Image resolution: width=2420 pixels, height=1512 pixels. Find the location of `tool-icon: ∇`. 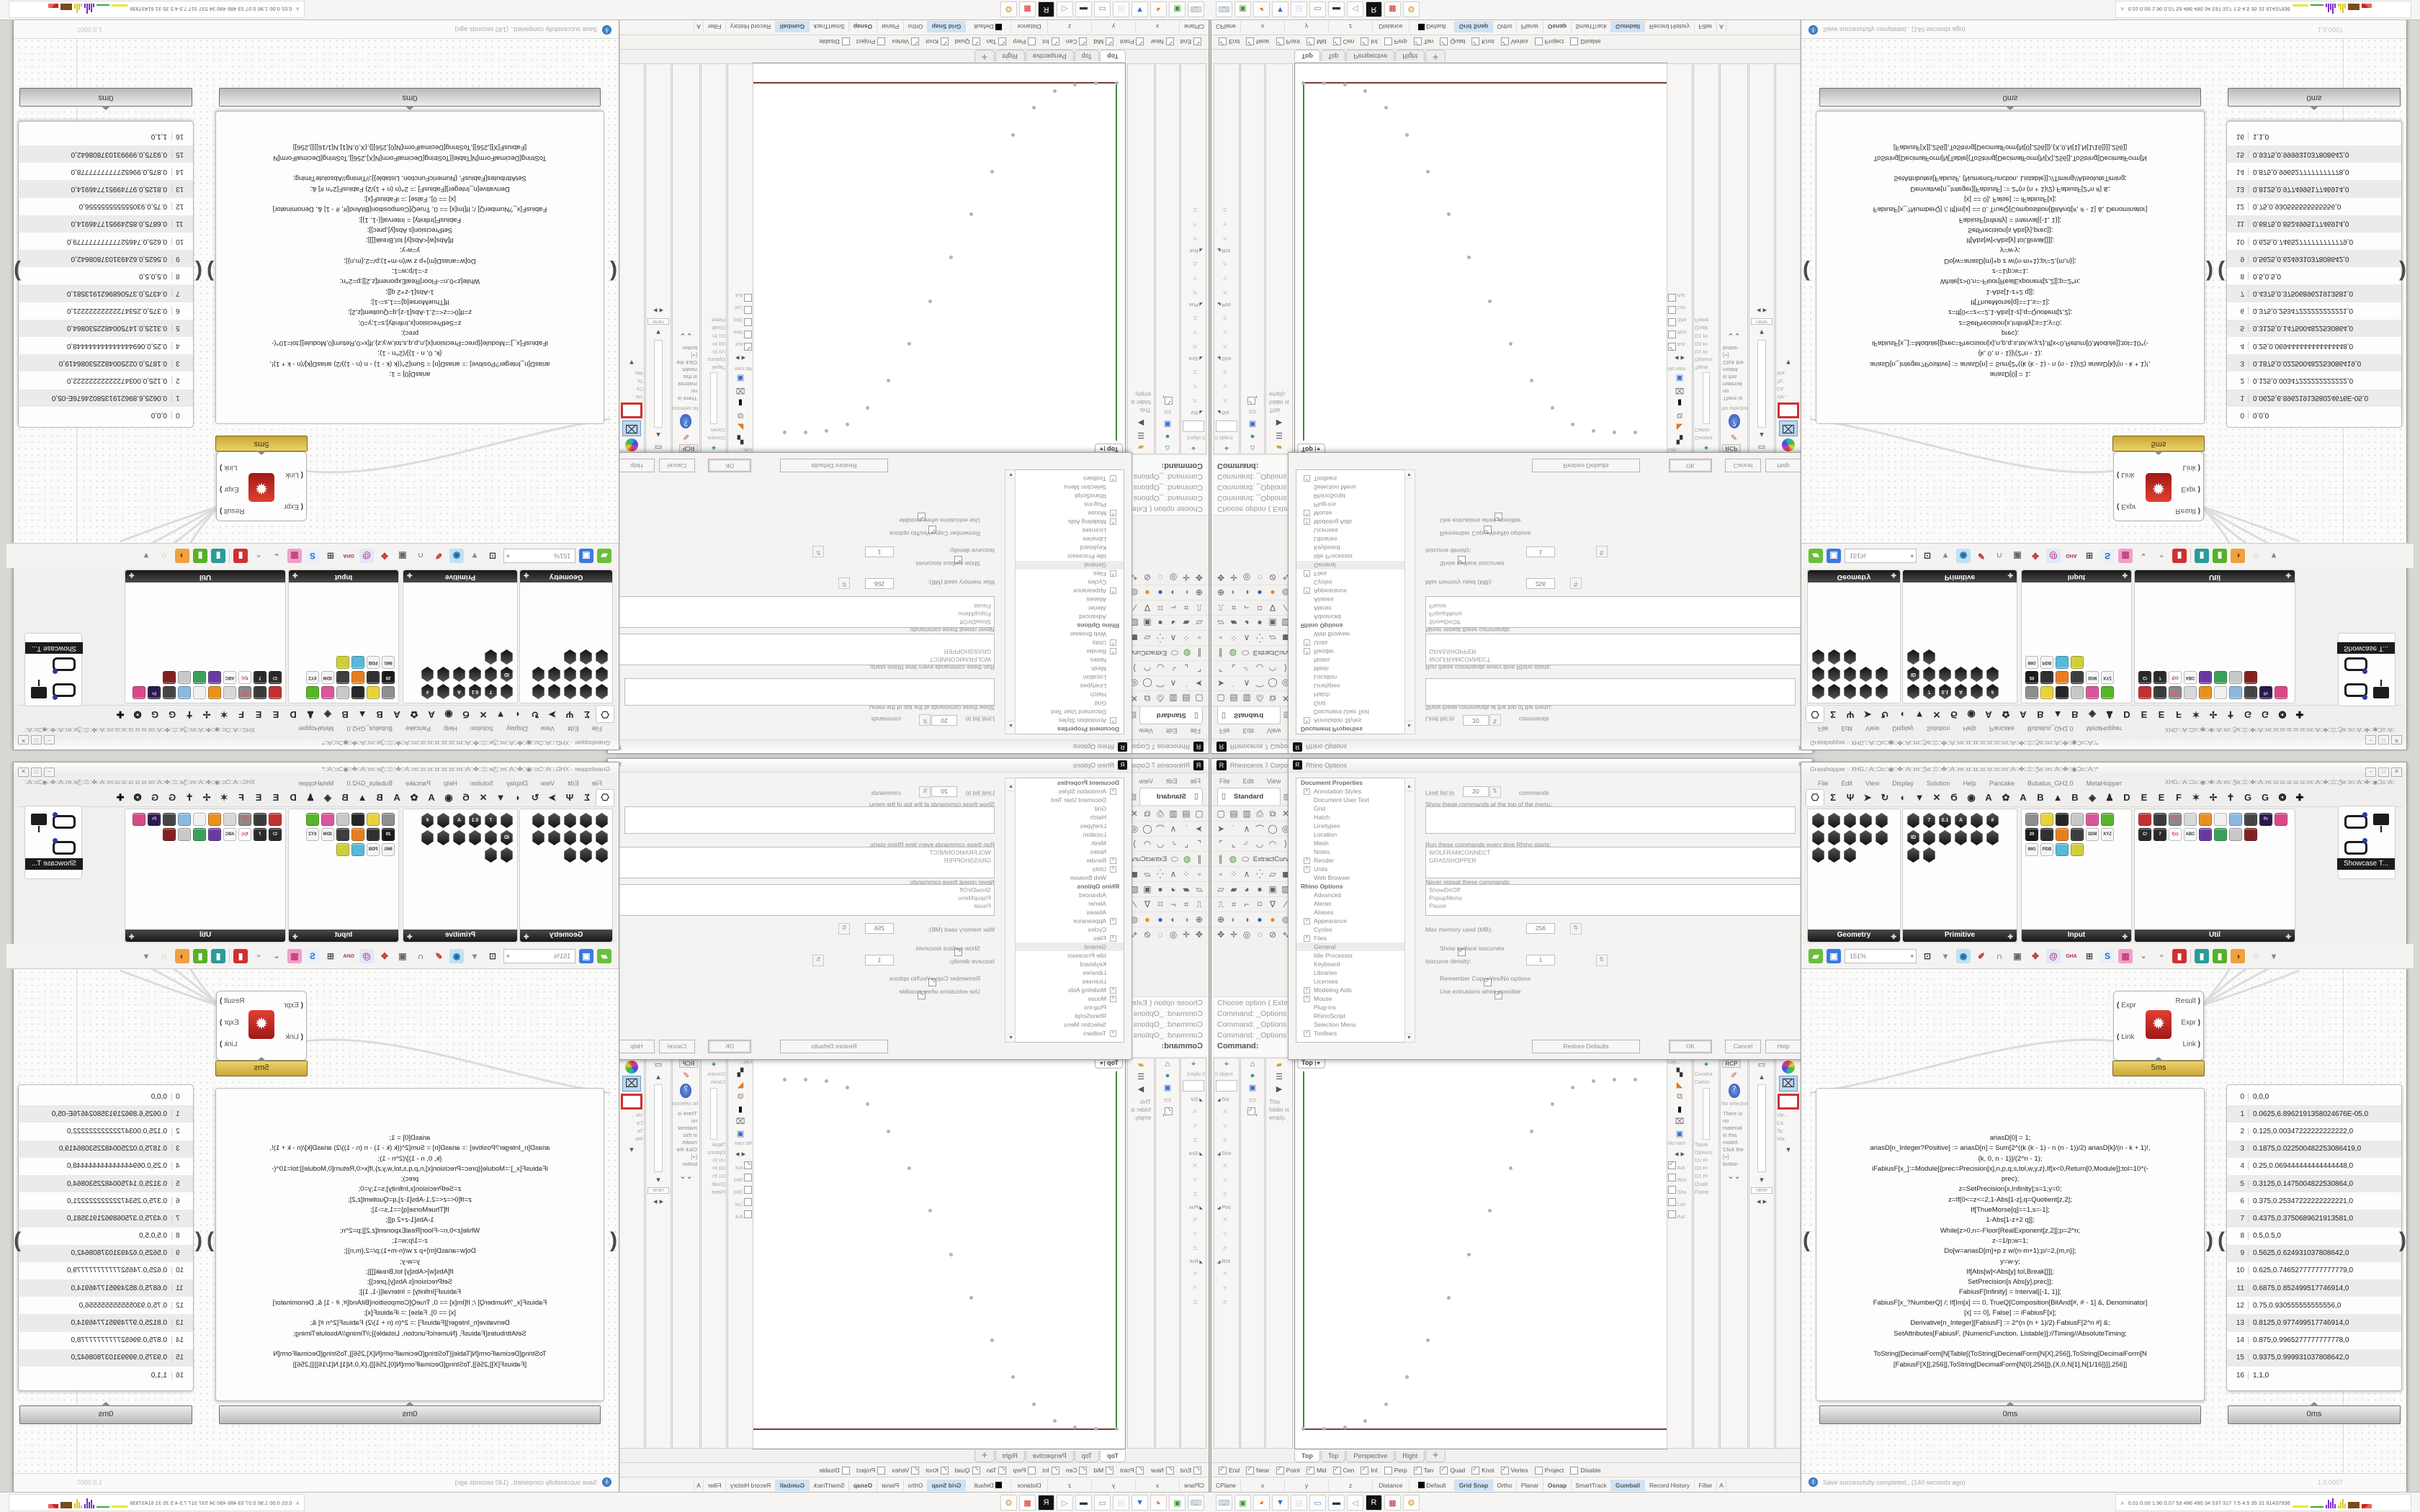

tool-icon: ∇ is located at coordinates (1272, 608).